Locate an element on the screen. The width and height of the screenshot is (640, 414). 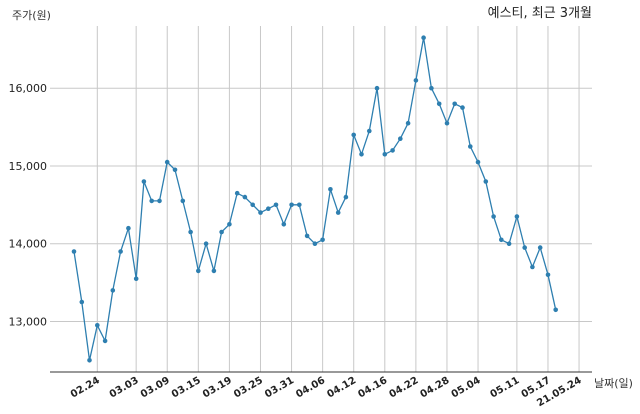
y-tick-label: 14,000 is located at coordinates (28, 244).